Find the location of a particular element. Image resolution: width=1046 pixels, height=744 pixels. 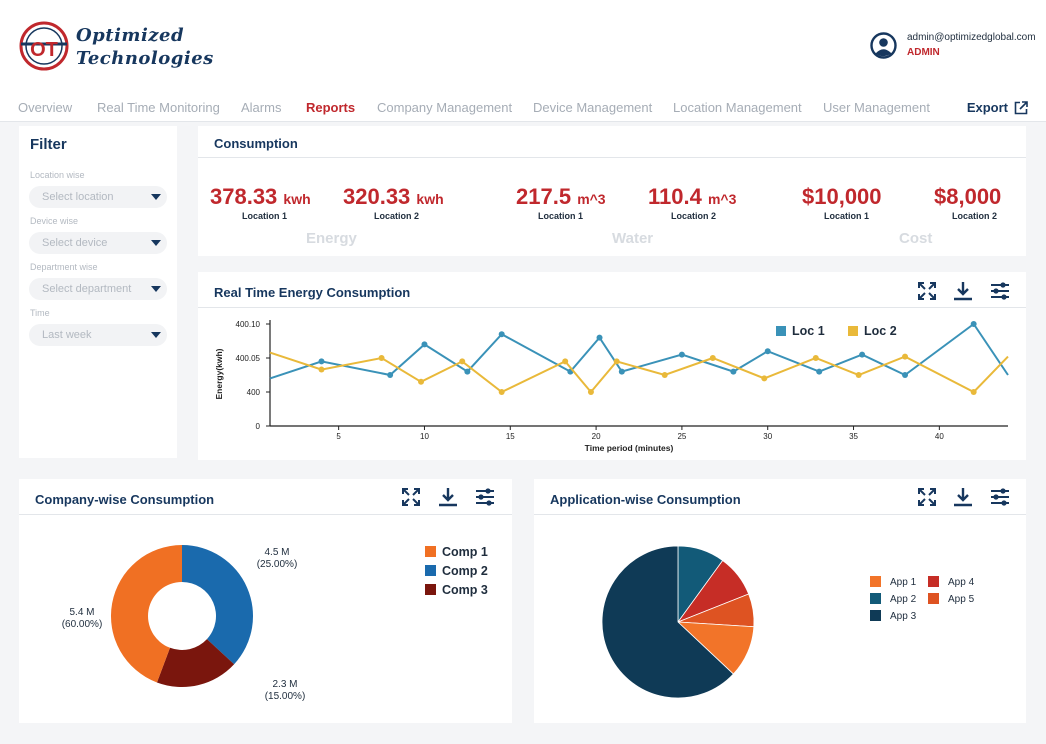

legend-label: Comp 1 is located at coordinates (465, 552).